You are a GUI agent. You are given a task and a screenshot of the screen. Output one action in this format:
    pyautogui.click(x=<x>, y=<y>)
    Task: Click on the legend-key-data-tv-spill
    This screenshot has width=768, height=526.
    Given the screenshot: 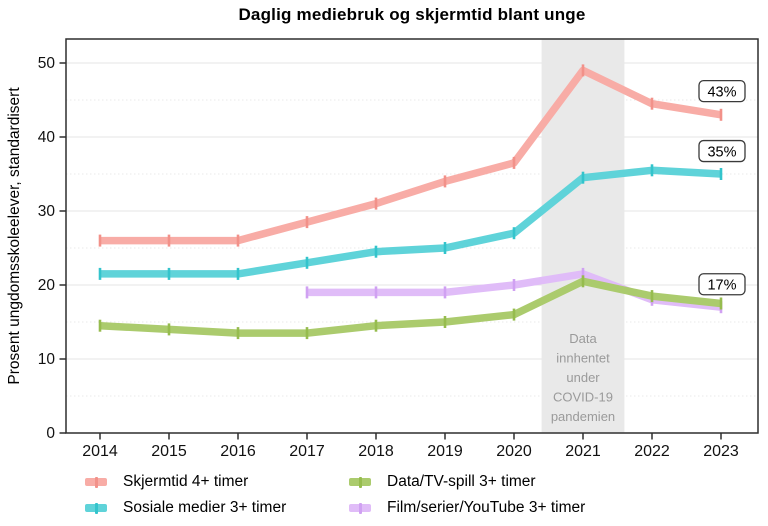 What is the action you would take?
    pyautogui.click(x=360, y=482)
    